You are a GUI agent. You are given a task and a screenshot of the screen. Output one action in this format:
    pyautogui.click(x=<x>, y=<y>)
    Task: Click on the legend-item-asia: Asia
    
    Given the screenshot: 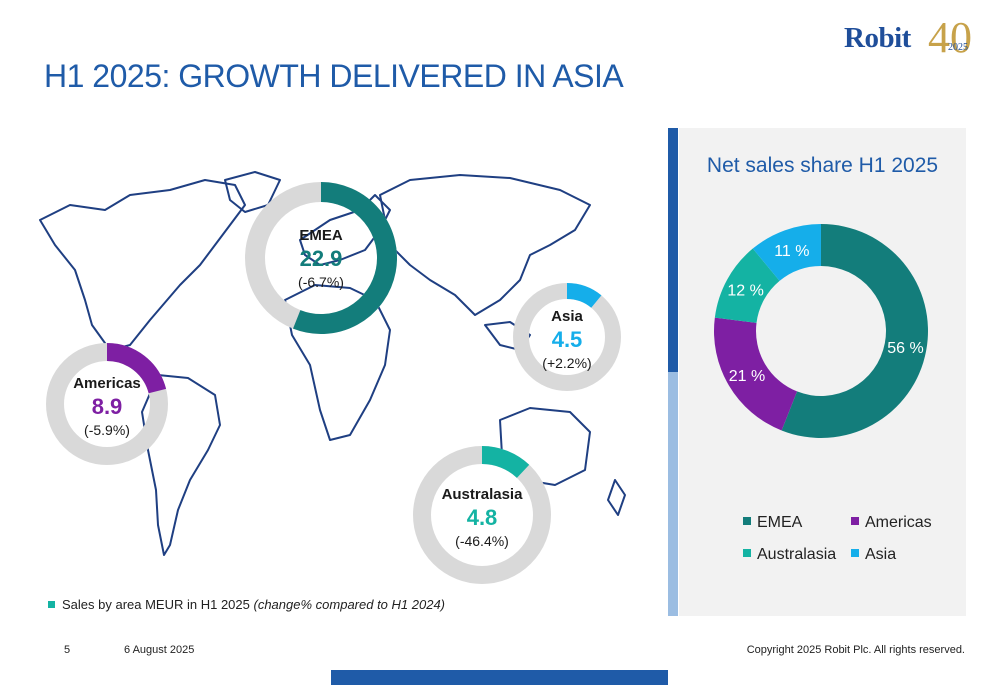 What is the action you would take?
    pyautogui.click(x=873, y=555)
    